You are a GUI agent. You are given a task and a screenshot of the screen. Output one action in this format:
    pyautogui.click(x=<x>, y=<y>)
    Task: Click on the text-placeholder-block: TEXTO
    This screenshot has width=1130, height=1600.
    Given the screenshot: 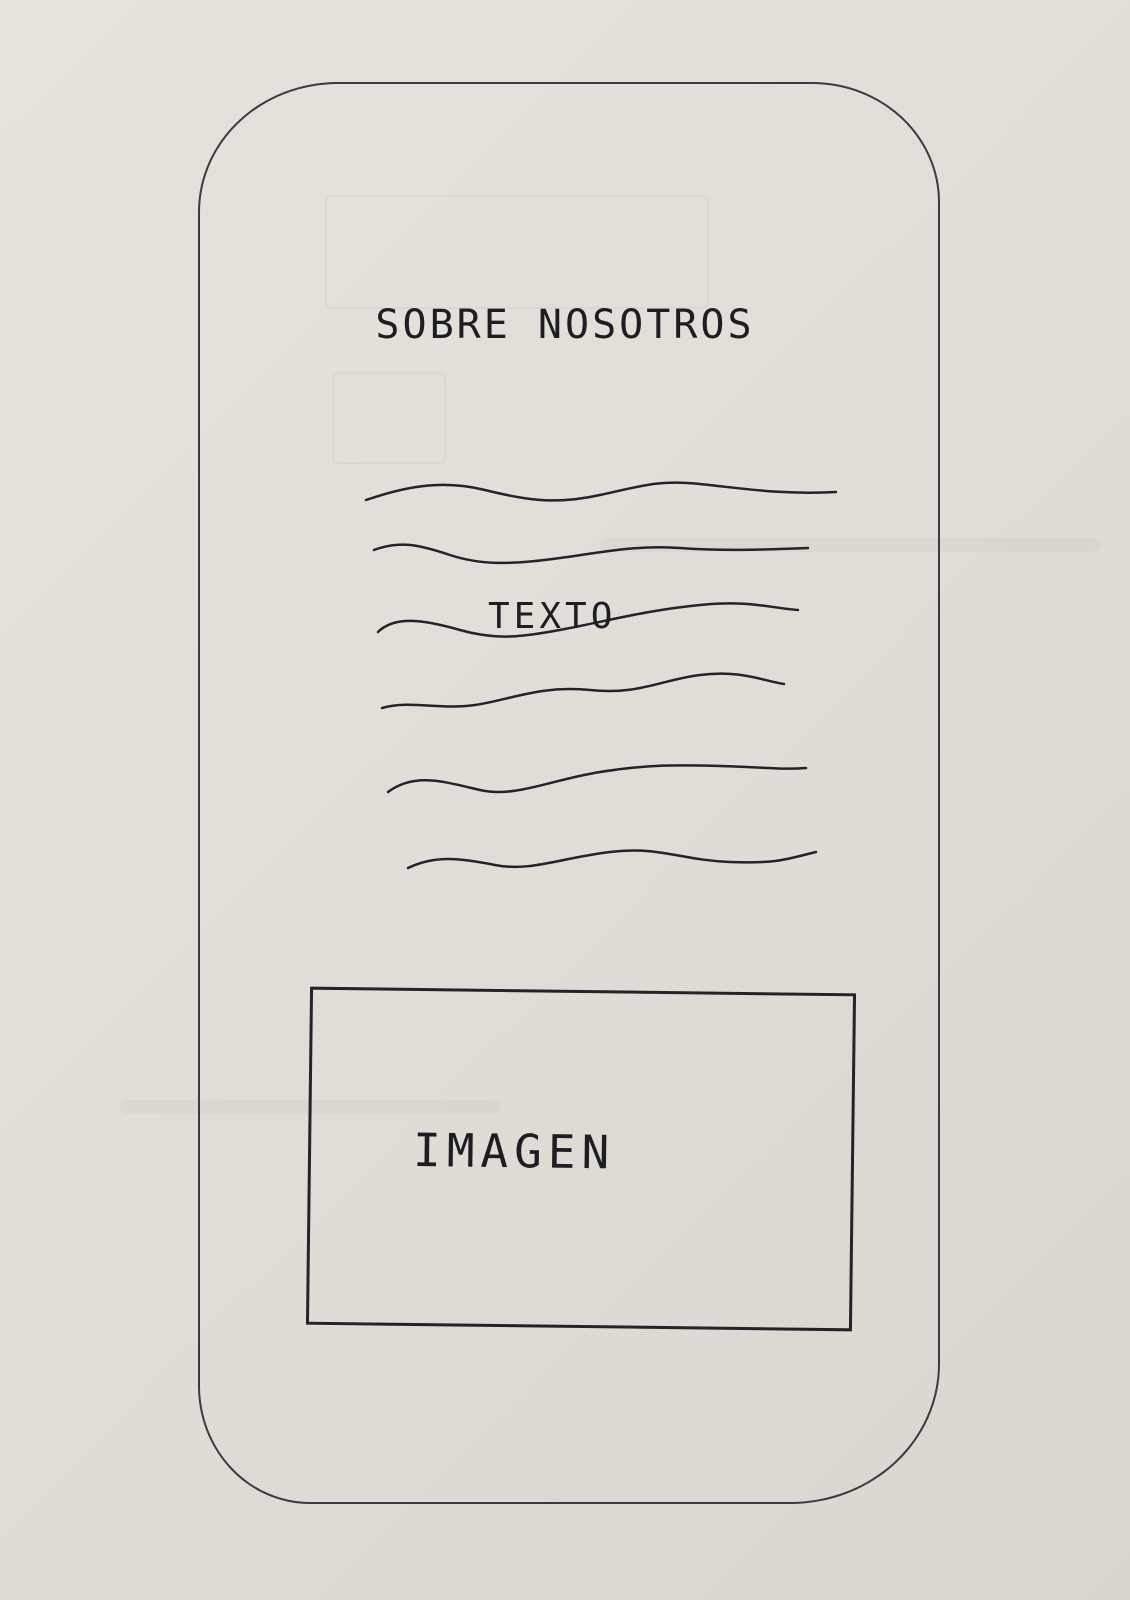 What is the action you would take?
    pyautogui.click(x=605, y=680)
    